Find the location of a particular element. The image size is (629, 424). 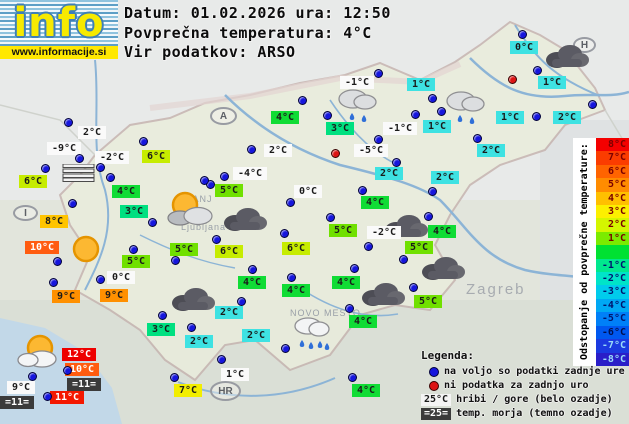

temp-badge: 0°C is located at coordinates (121, 277).